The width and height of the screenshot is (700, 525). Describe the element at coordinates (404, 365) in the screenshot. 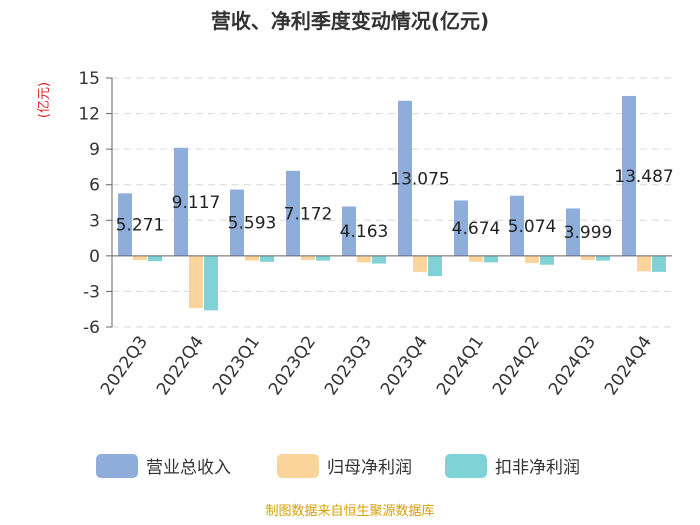

I see `x-tick-label-2023Q4: 2023Q4` at that location.